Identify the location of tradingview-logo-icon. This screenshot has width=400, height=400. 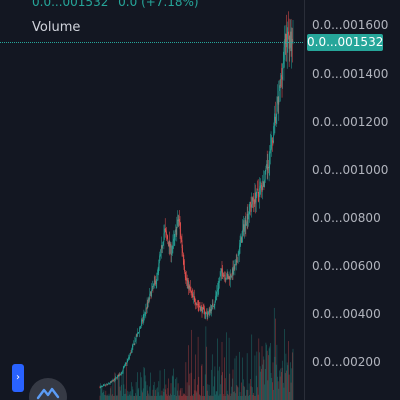
(48, 393).